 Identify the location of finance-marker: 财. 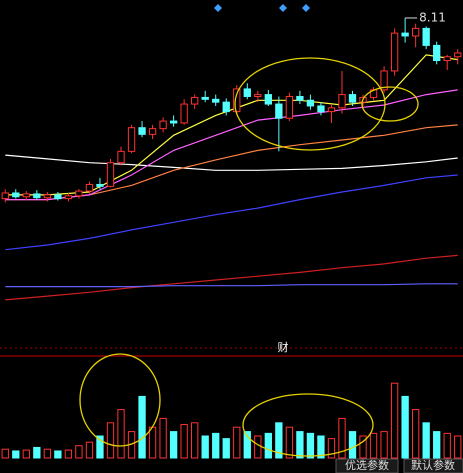
(283, 347).